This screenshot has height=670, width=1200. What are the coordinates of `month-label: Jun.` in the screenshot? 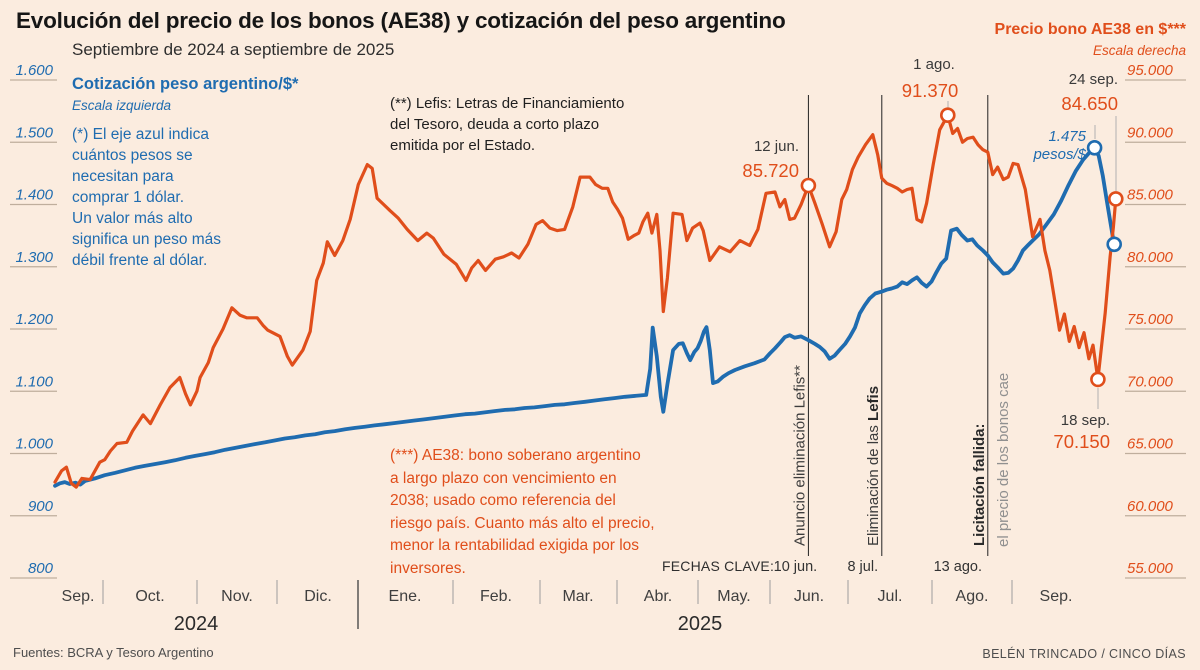 It's located at (809, 596).